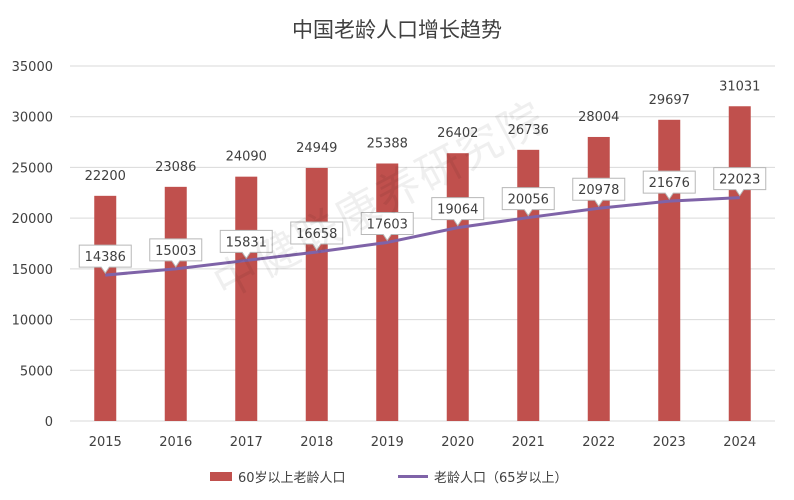 The width and height of the screenshot is (794, 500). Describe the element at coordinates (246, 157) in the screenshot. I see `bar-data-label: 24090` at that location.